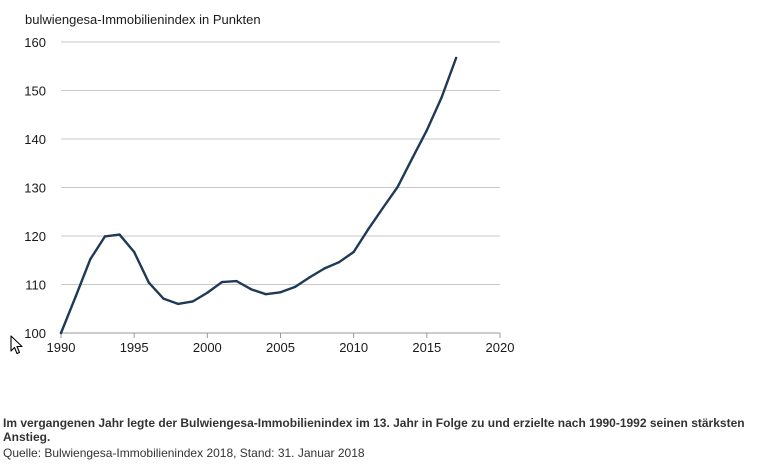 Image resolution: width=761 pixels, height=465 pixels. What do you see at coordinates (35, 139) in the screenshot?
I see `y-tick-label: 140` at bounding box center [35, 139].